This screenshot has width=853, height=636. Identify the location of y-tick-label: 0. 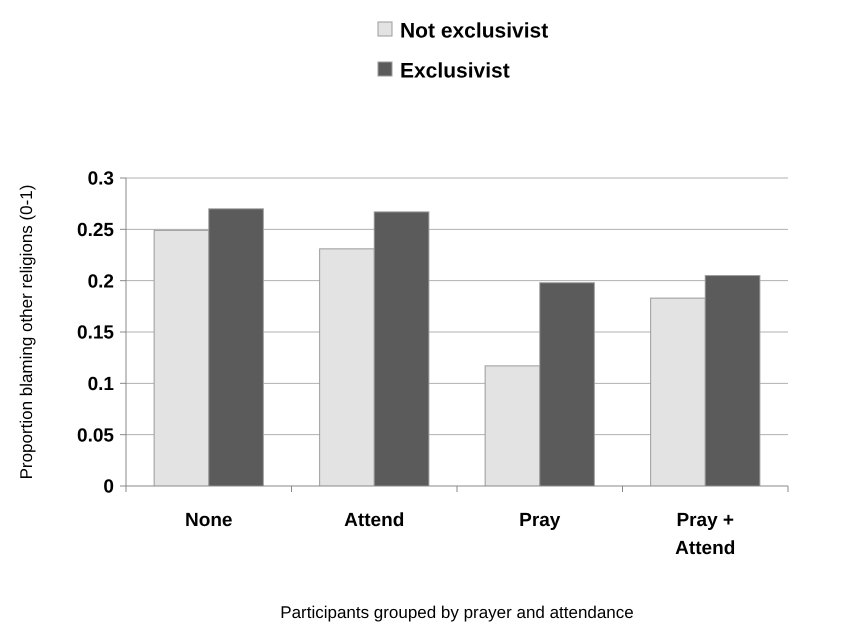
(108, 487).